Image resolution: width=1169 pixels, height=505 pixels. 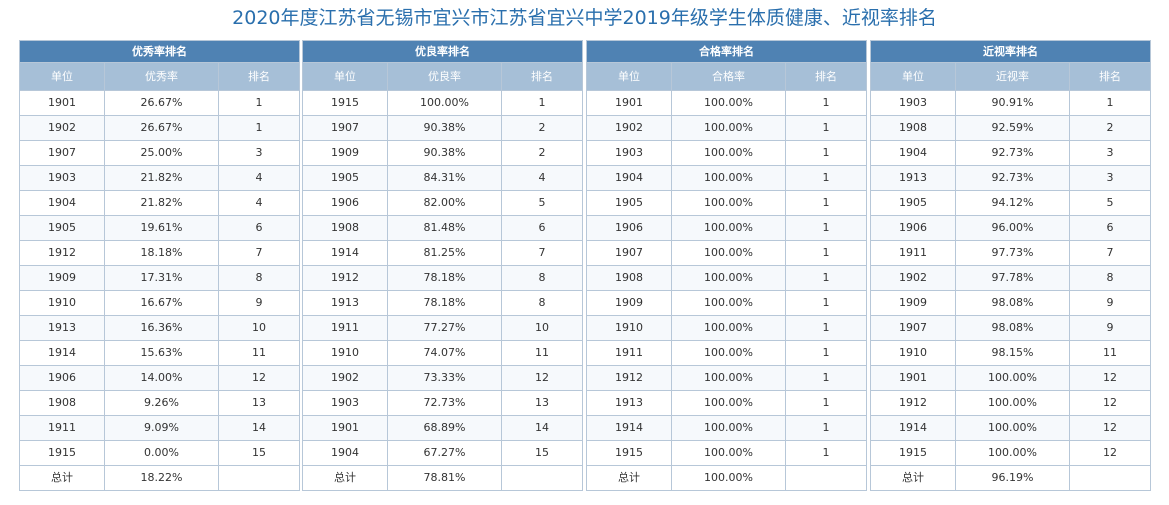 I want to click on rate-cell: 0.00%, so click(x=161, y=453).